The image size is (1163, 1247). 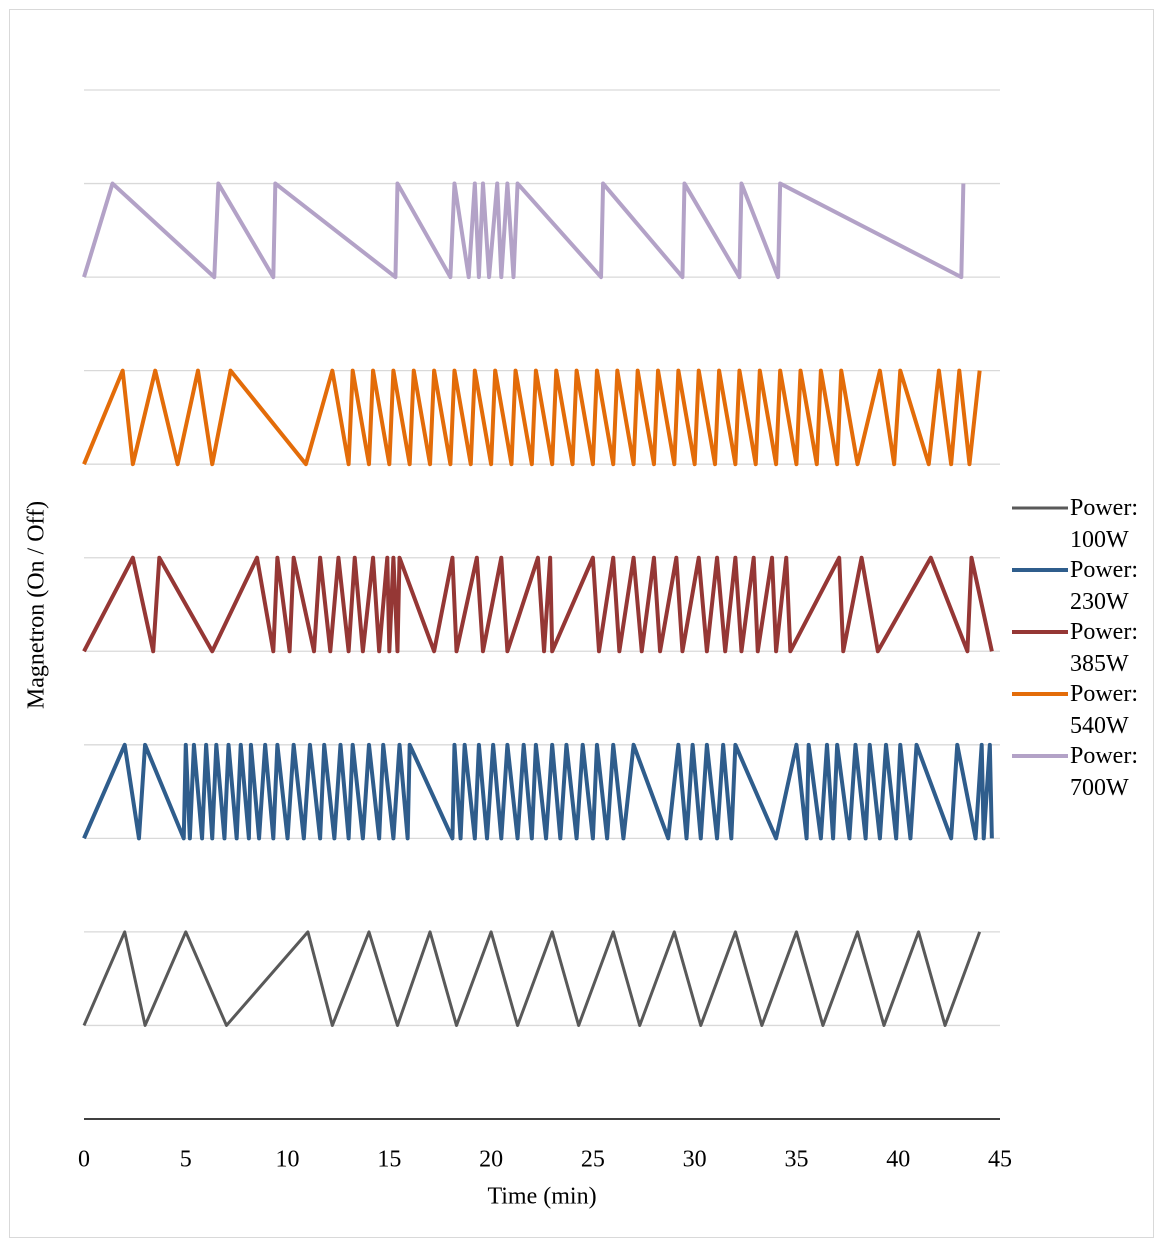 I want to click on x-tick-label: 25, so click(x=593, y=1160).